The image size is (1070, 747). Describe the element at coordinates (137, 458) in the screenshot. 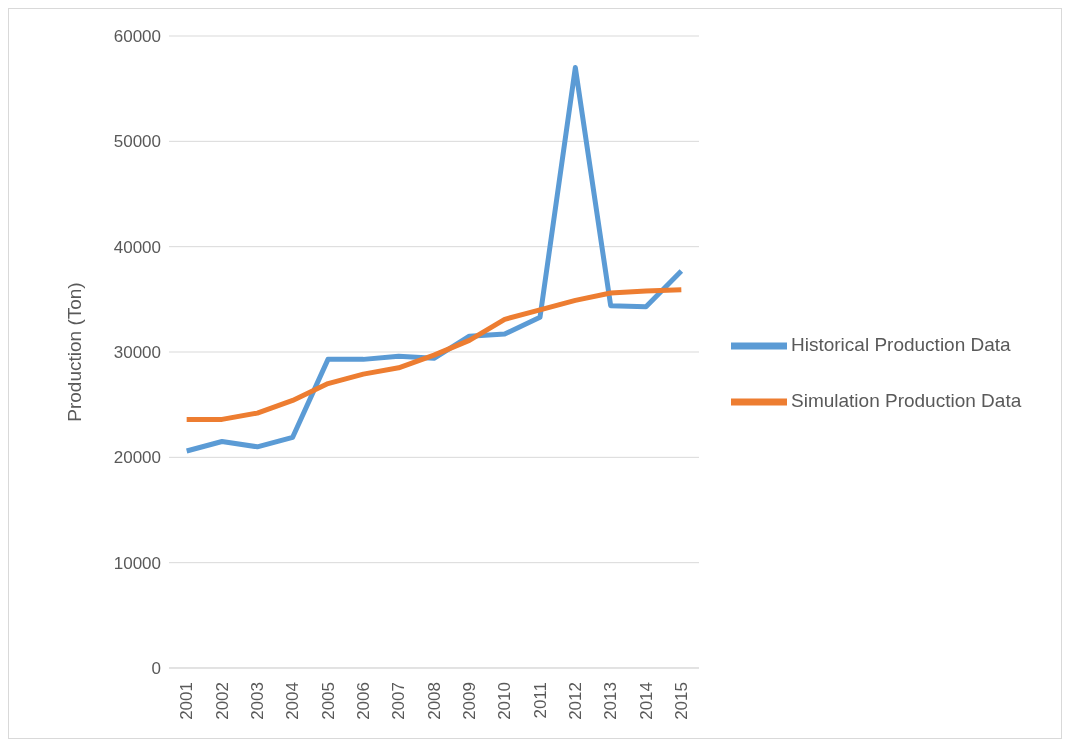

I see `y-tick-label: 20000` at that location.